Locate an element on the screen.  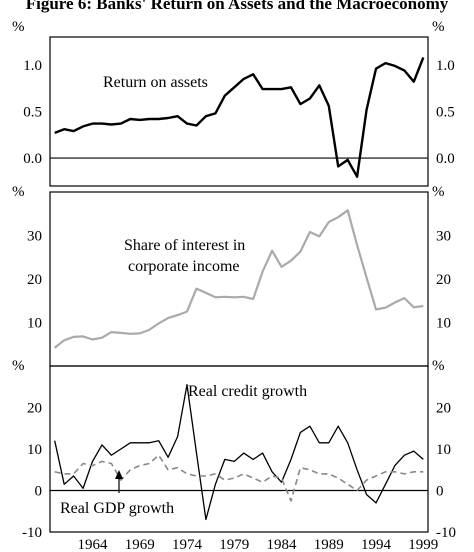
roa-y-tick-label-right: 0.5 is located at coordinates (445, 113).